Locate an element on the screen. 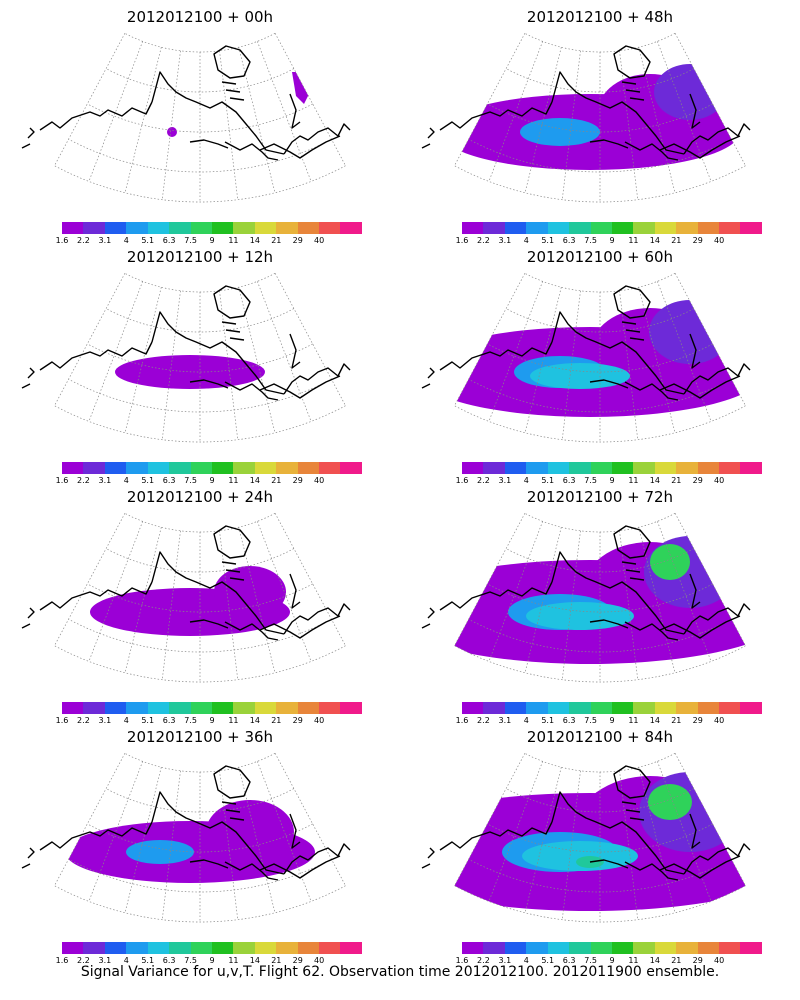 This screenshot has width=800, height=1000. variance-field is located at coordinates (600, 841).